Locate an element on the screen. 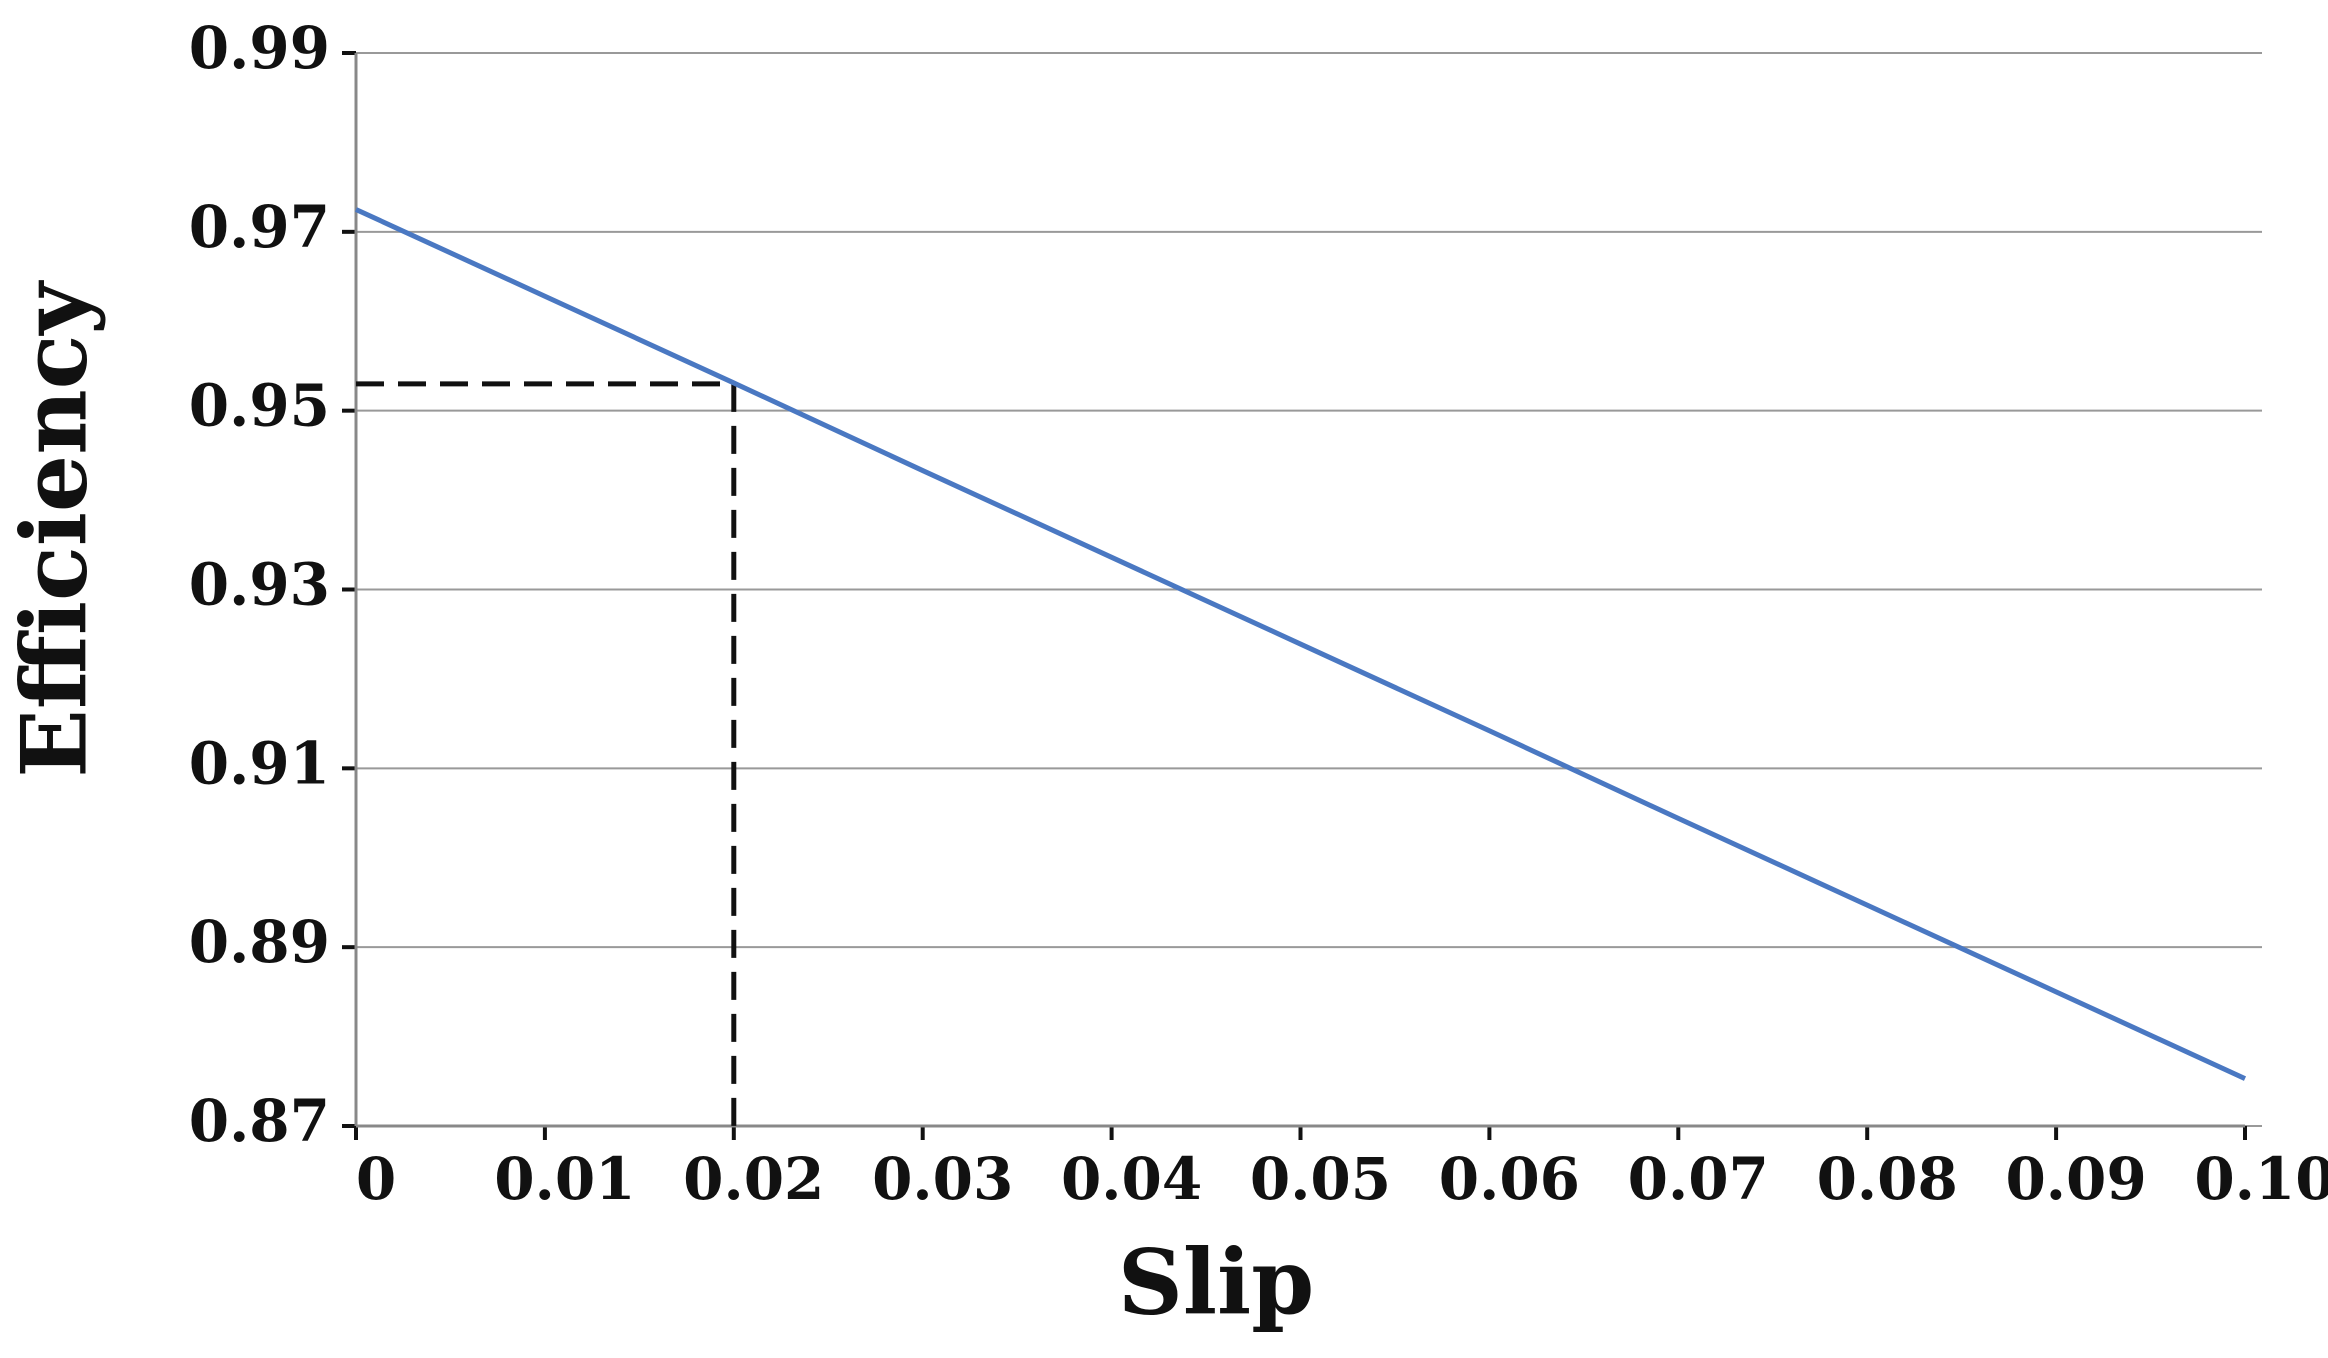 The height and width of the screenshot is (1358, 2328). x-tick-label: 0.05 is located at coordinates (1320, 1179).